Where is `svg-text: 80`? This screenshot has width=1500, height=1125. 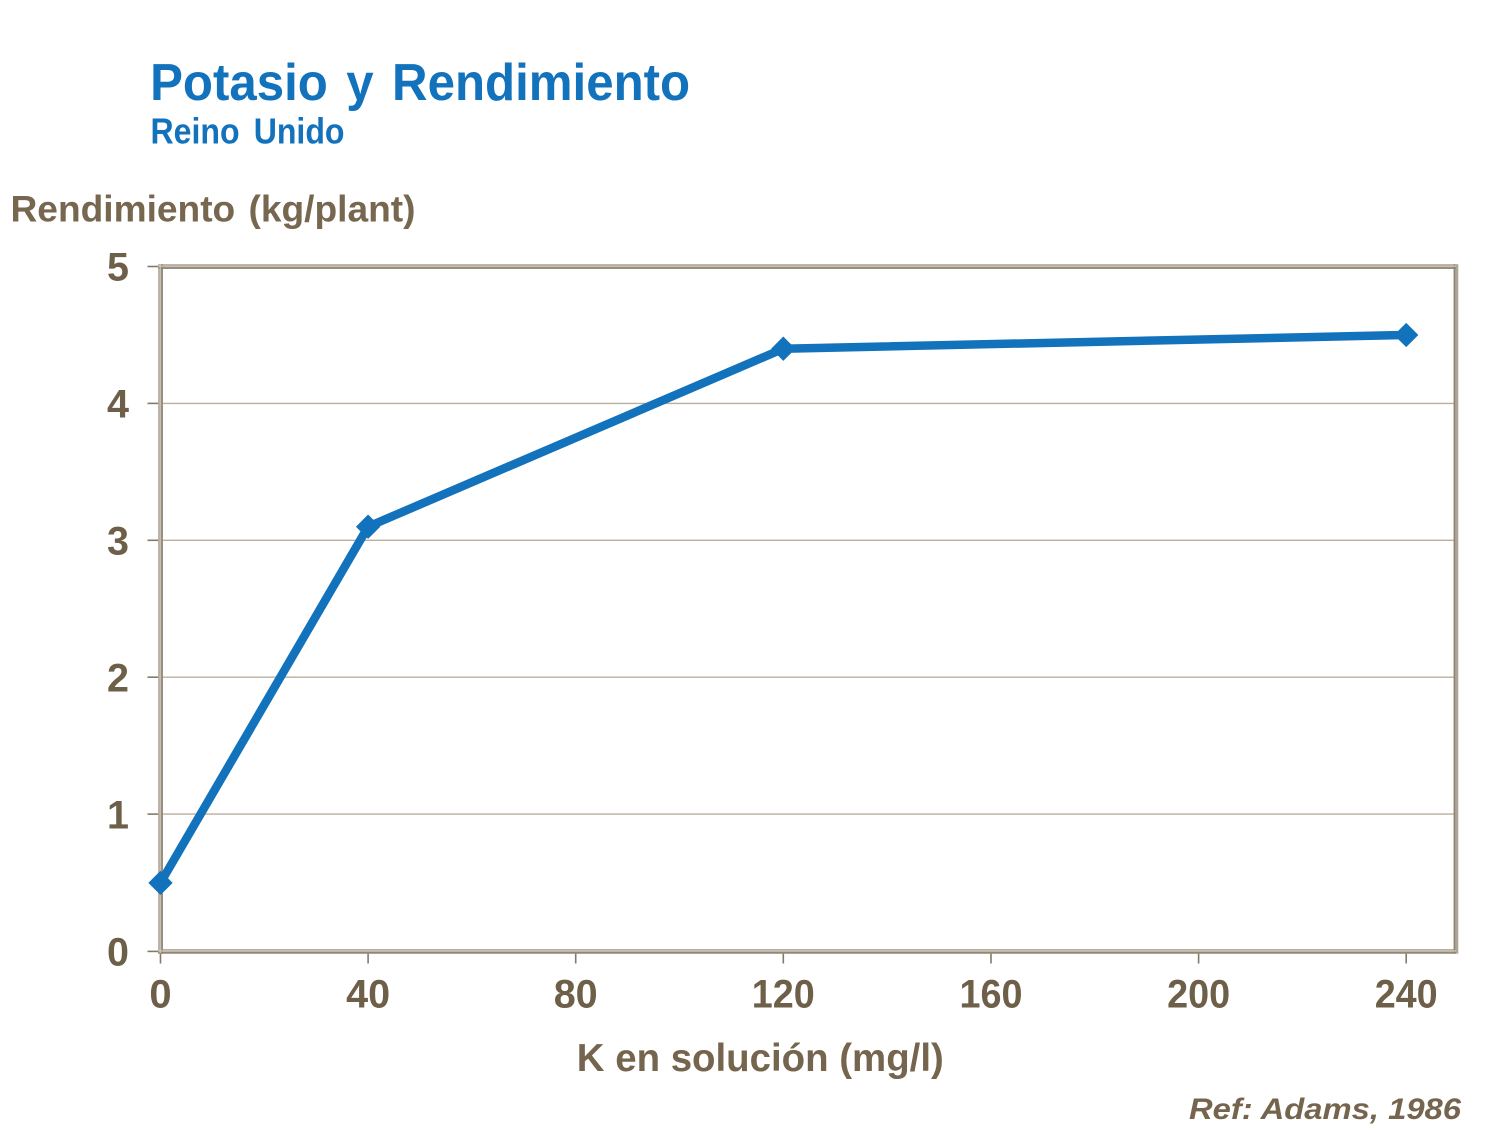
svg-text: 80 is located at coordinates (576, 994).